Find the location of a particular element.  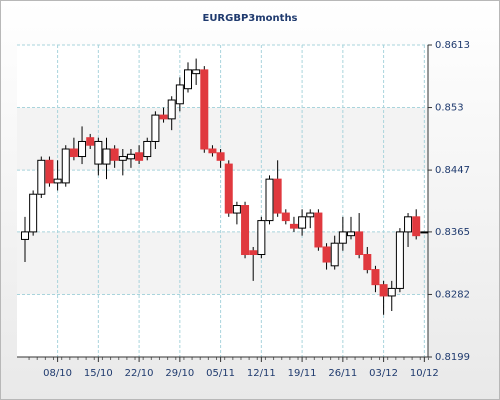

x-tick-label: 26/11 is located at coordinates (342, 373).